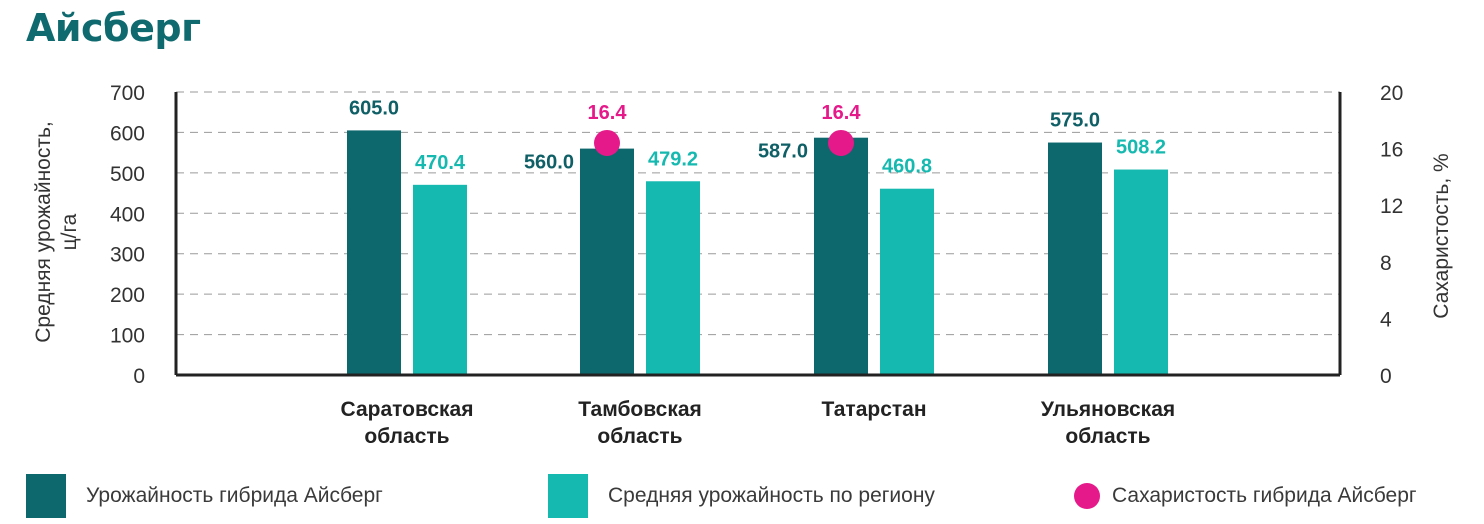 This screenshot has height=524, width=1484. Describe the element at coordinates (127, 174) in the screenshot. I see `y-tick-label: 500` at that location.